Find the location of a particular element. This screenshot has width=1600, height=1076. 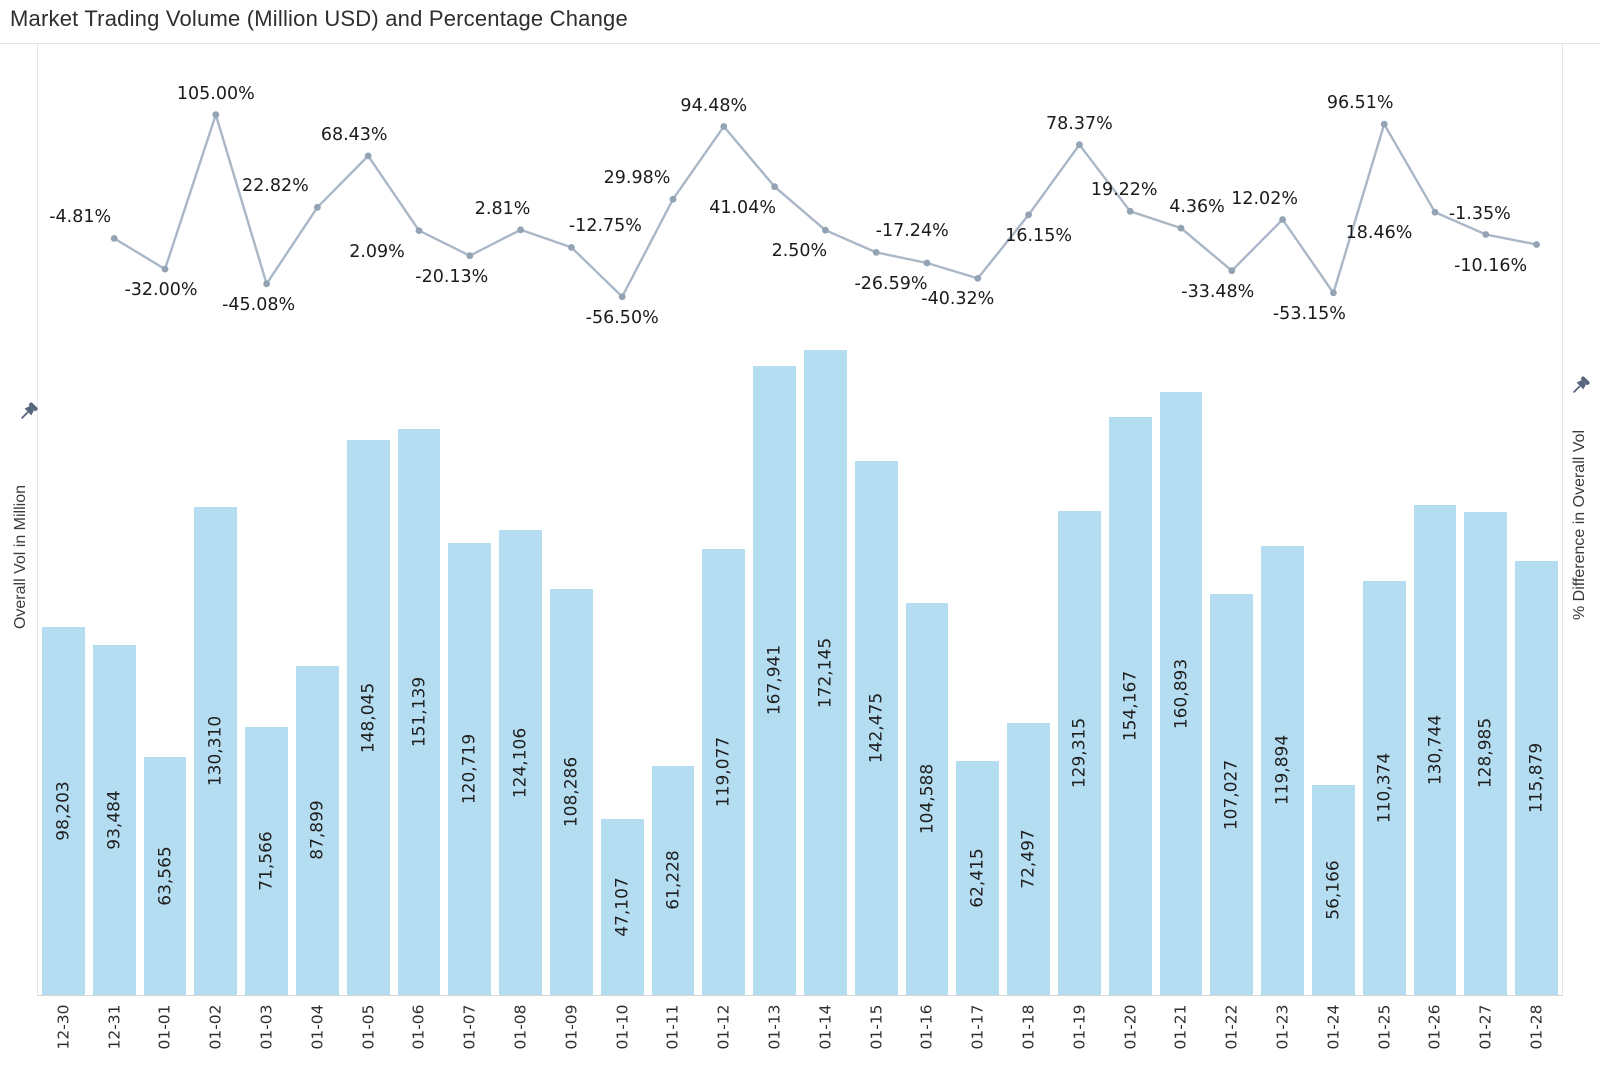

bar-value-label: 61,228 is located at coordinates (672, 880).